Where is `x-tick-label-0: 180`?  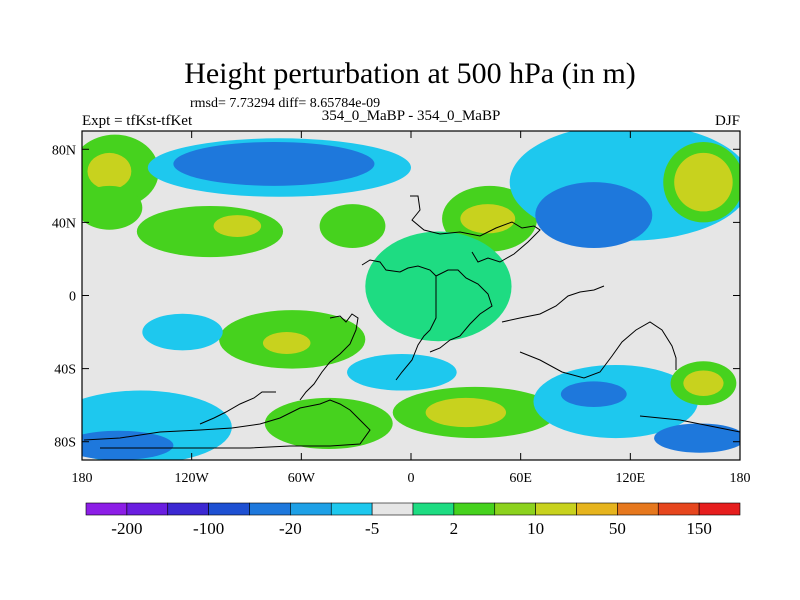
x-tick-label-0: 180 is located at coordinates (82, 478).